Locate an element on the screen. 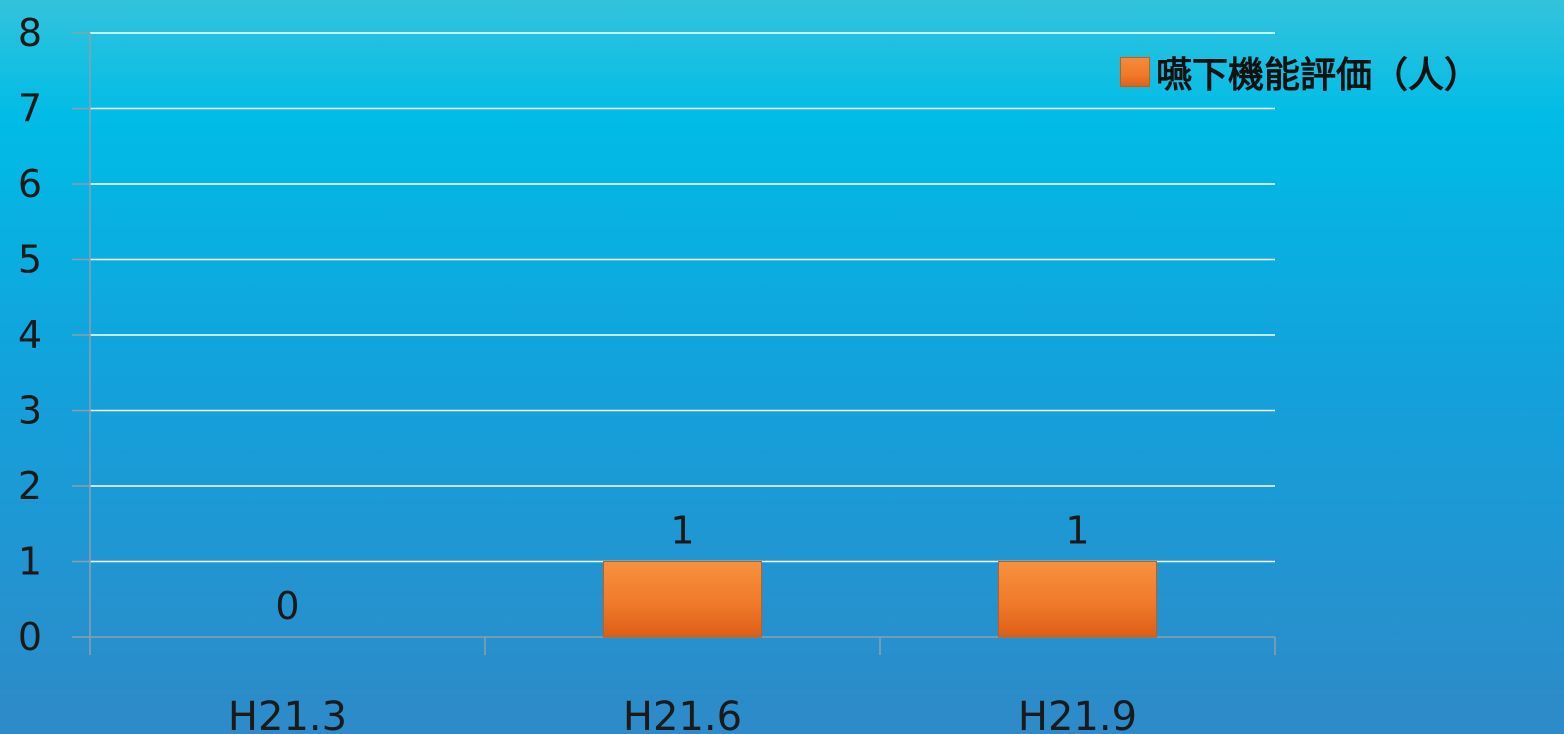  legend: 嚥下機能評価（人） is located at coordinates (1300, 72).